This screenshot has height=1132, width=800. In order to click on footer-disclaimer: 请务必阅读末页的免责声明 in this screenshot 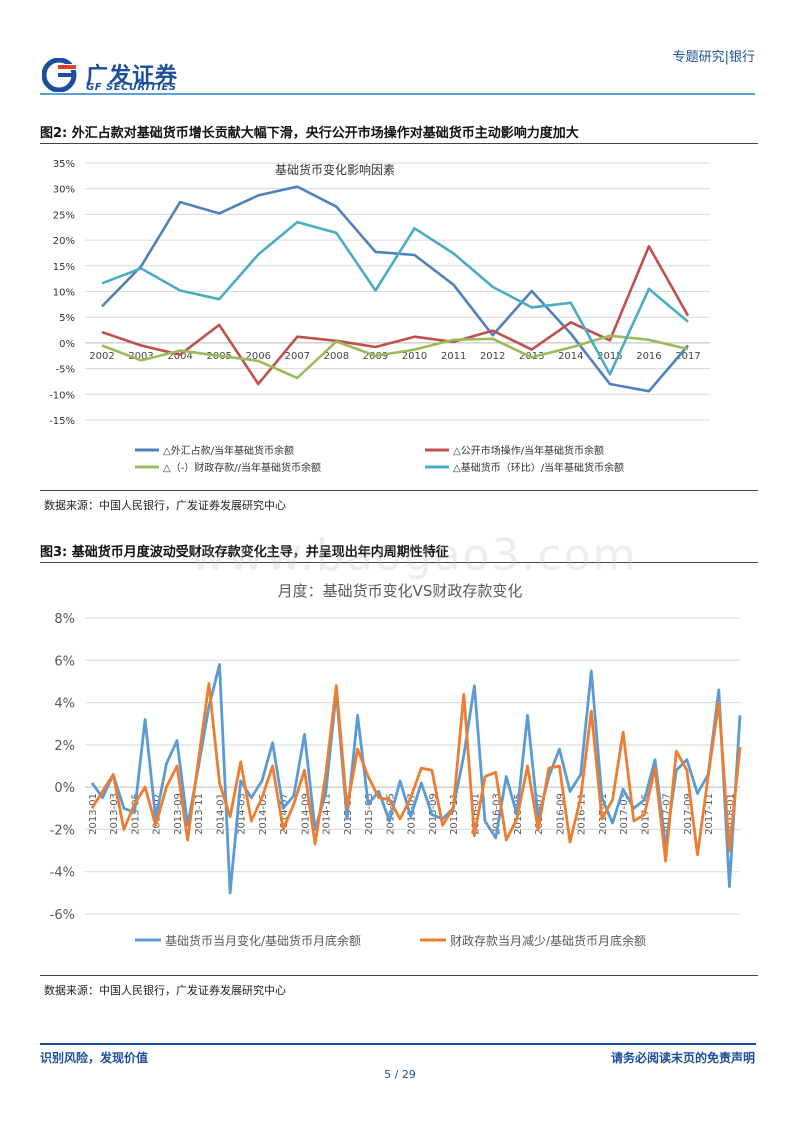, I will do `click(682, 1058)`.